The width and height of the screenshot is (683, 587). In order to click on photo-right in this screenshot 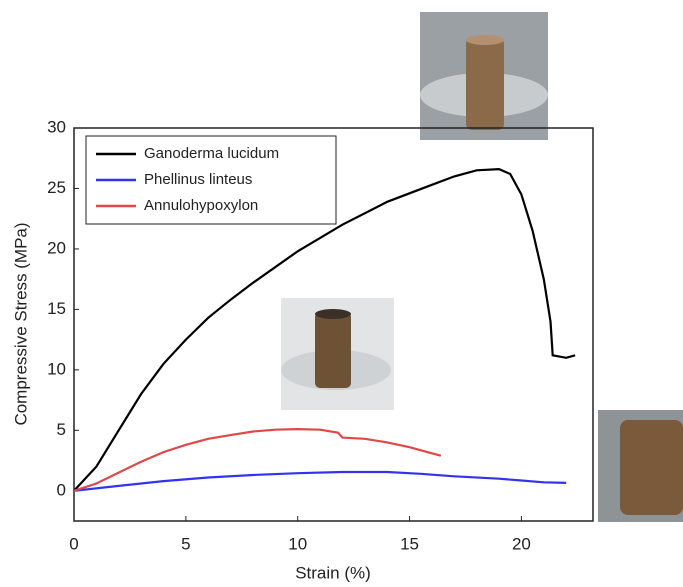, I will do `click(640, 466)`.